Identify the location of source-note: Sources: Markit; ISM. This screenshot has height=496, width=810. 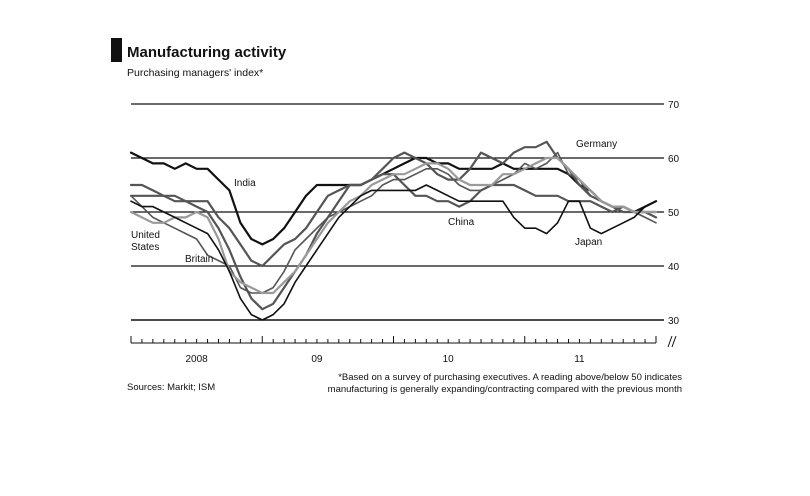
(171, 387).